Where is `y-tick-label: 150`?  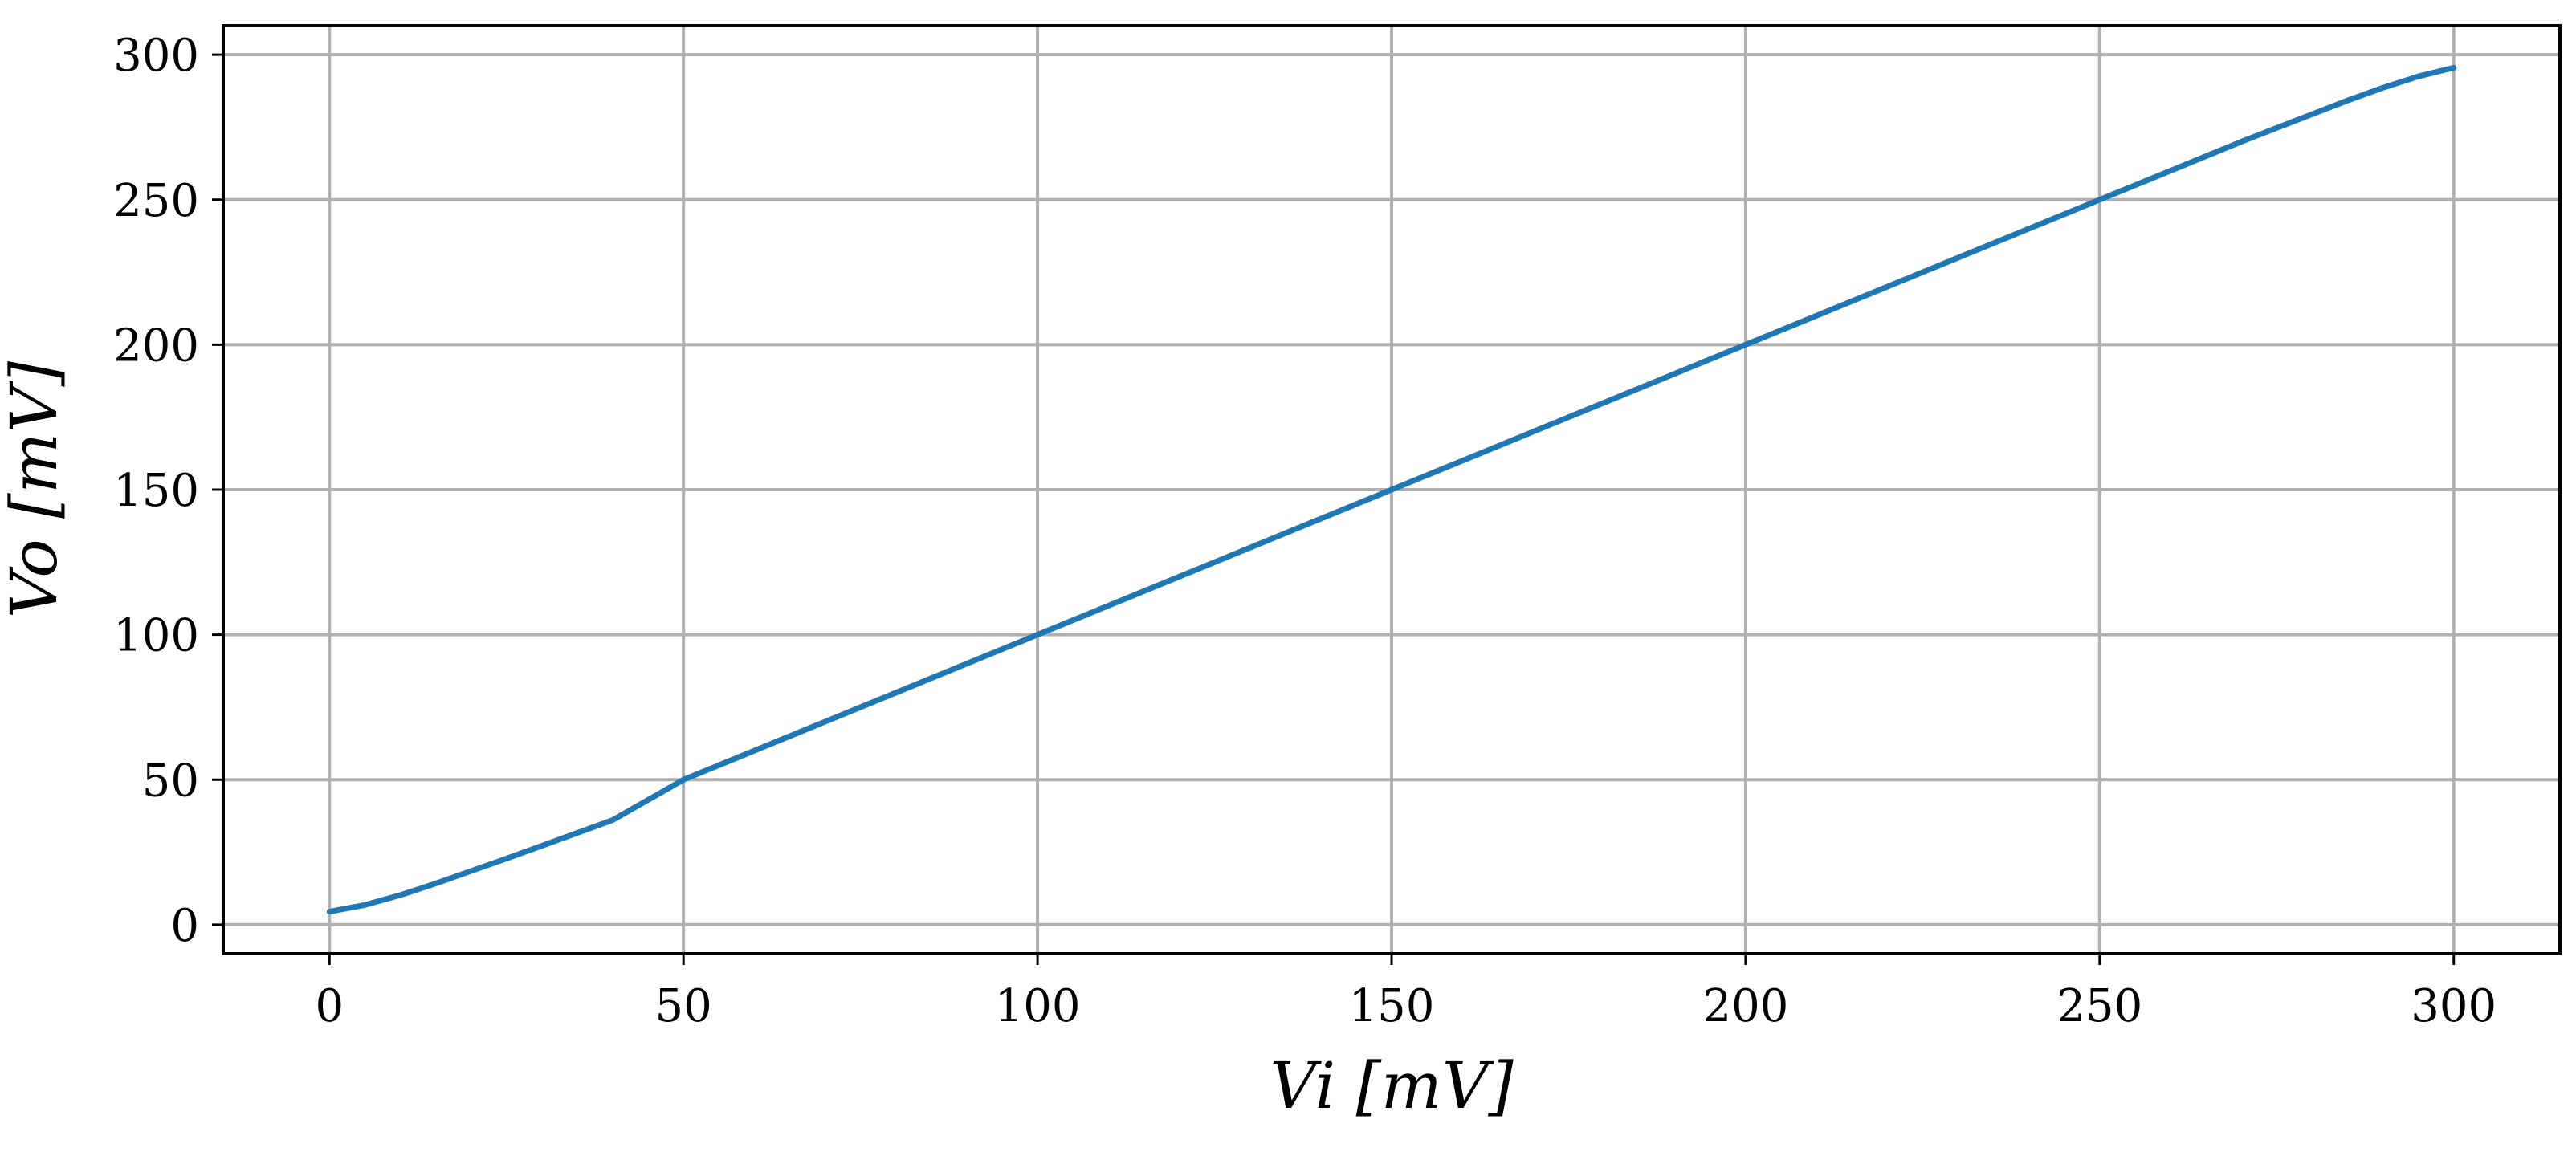 y-tick-label: 150 is located at coordinates (156, 491).